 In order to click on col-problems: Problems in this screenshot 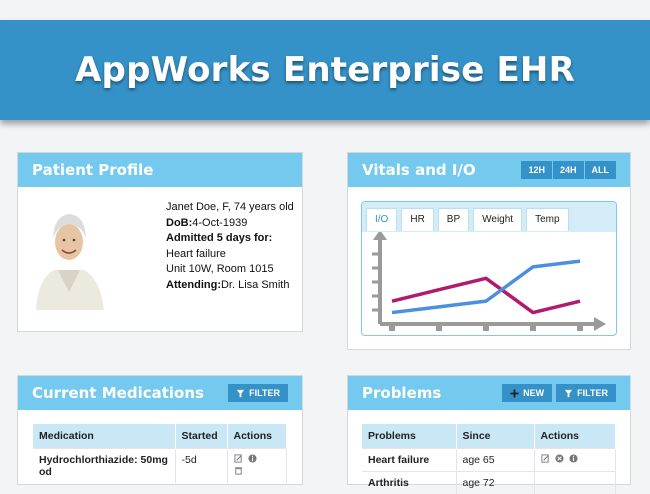, I will do `click(409, 436)`.